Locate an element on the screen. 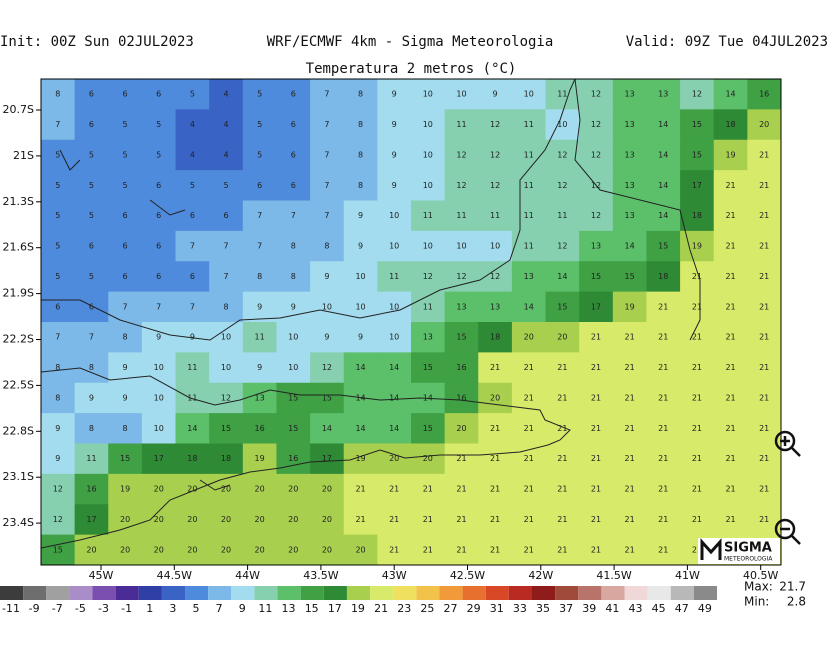  cell-value: 17 is located at coordinates (91, 519).